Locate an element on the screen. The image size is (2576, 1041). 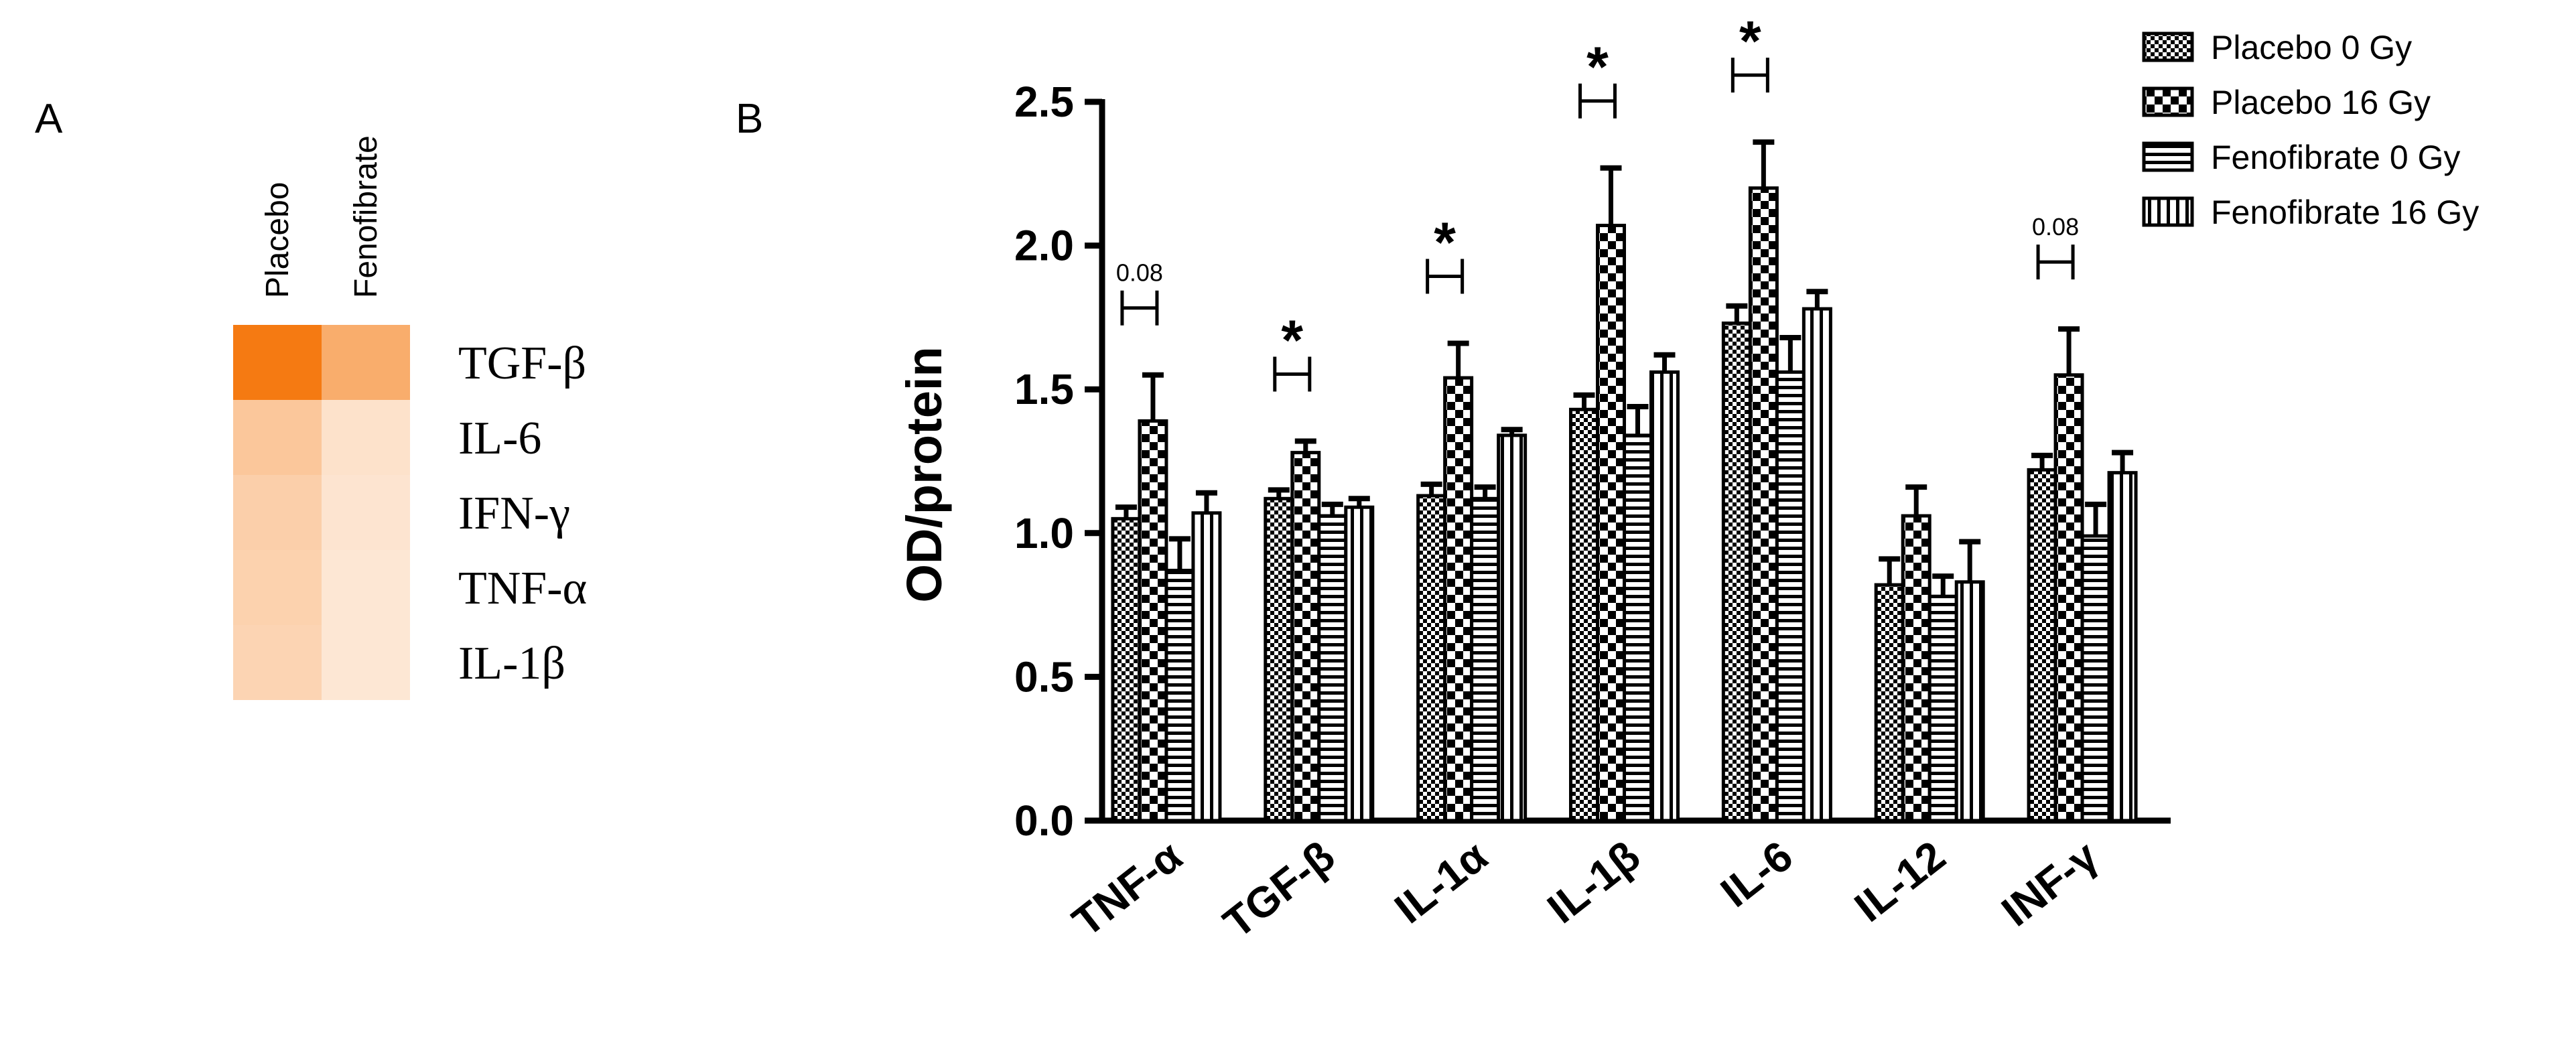
legend-label: Fenofibrate 16 Gy is located at coordinates (2345, 212).